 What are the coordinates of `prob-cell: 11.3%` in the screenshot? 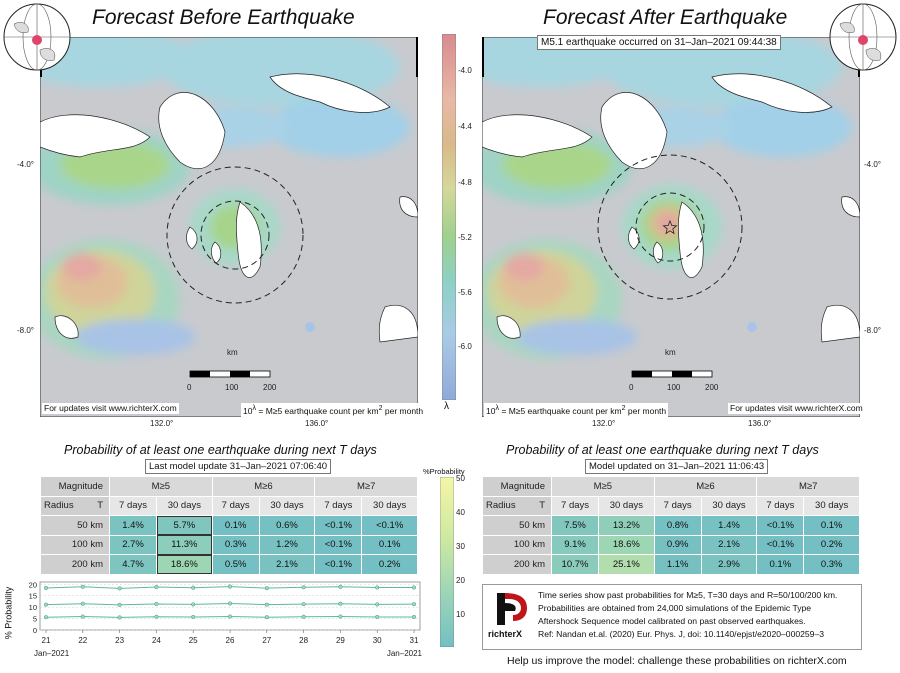 It's located at (184, 544).